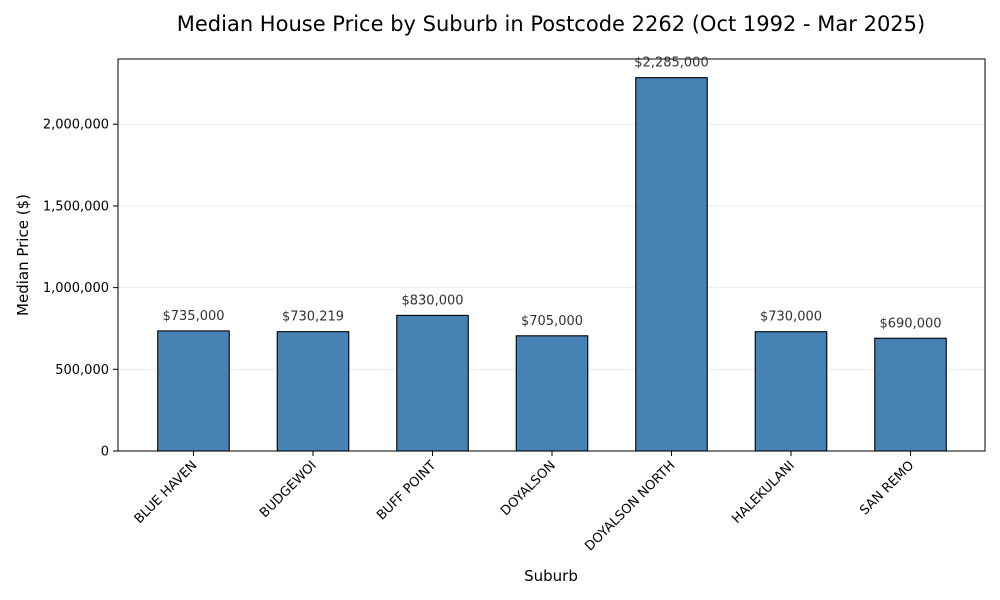 This screenshot has height=600, width=1000. I want to click on data-label: $2,285,000, so click(671, 63).